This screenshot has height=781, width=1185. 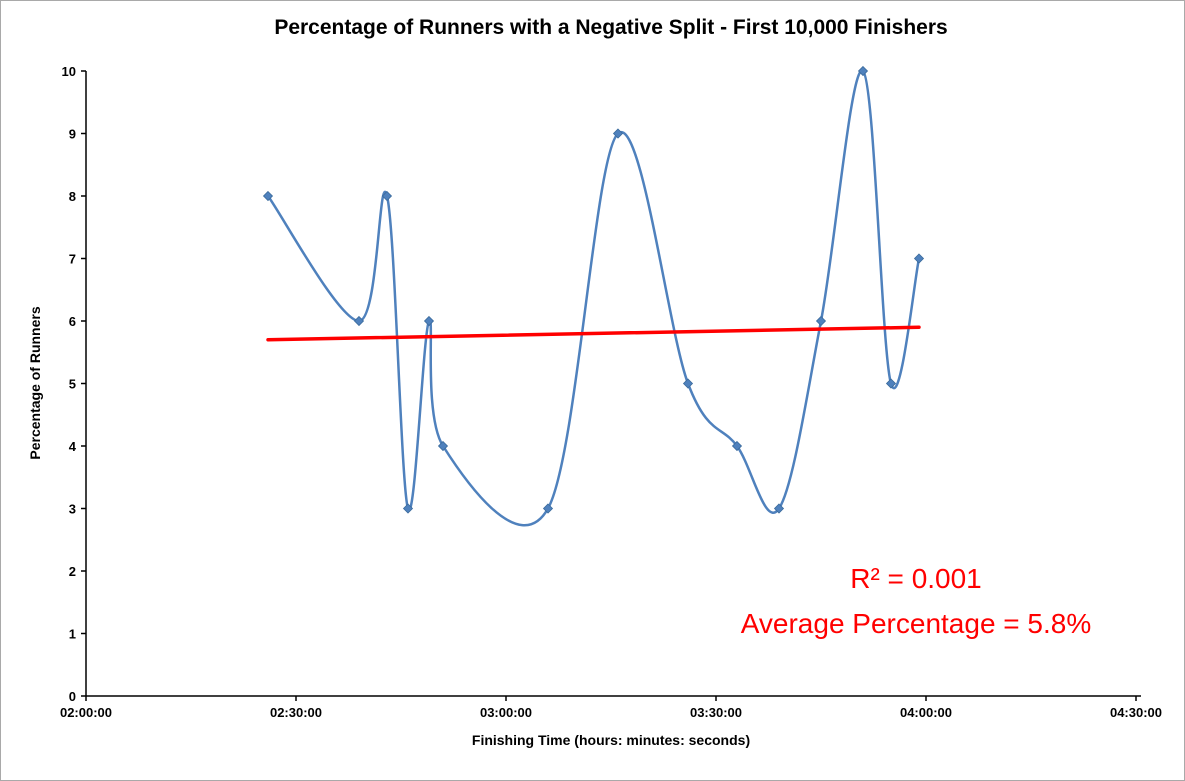 I want to click on x-tick-label: 04:30:00, so click(x=1136, y=712).